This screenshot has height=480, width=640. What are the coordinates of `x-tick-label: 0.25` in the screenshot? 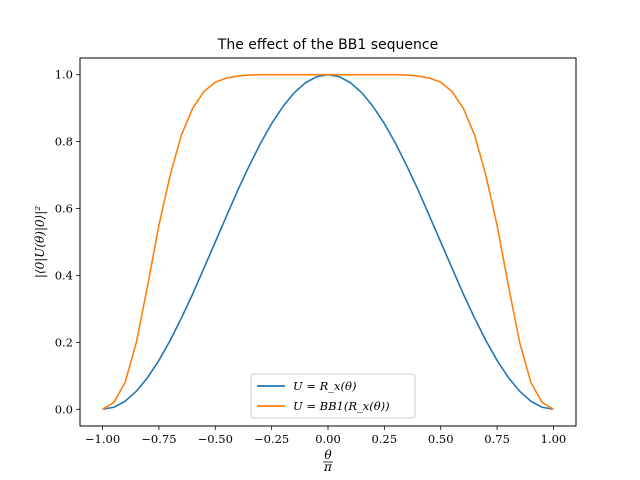 It's located at (385, 439).